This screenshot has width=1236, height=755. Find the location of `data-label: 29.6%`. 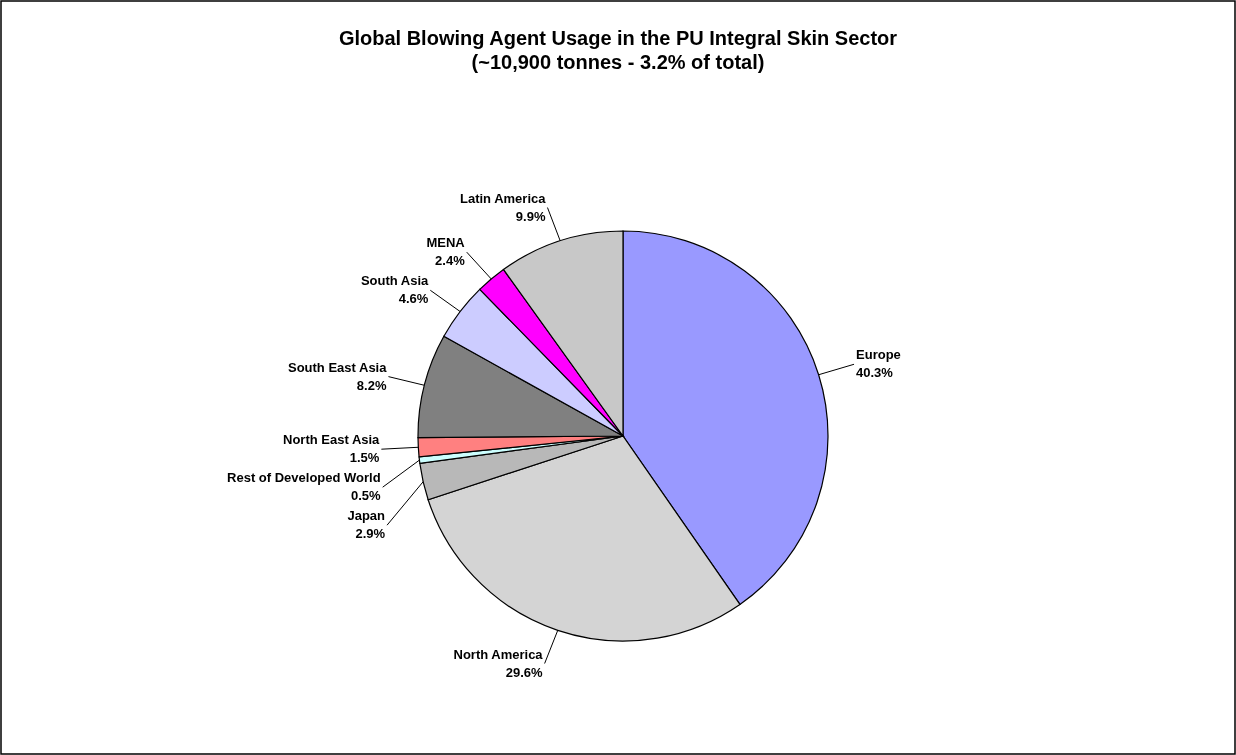

data-label: 29.6% is located at coordinates (524, 672).